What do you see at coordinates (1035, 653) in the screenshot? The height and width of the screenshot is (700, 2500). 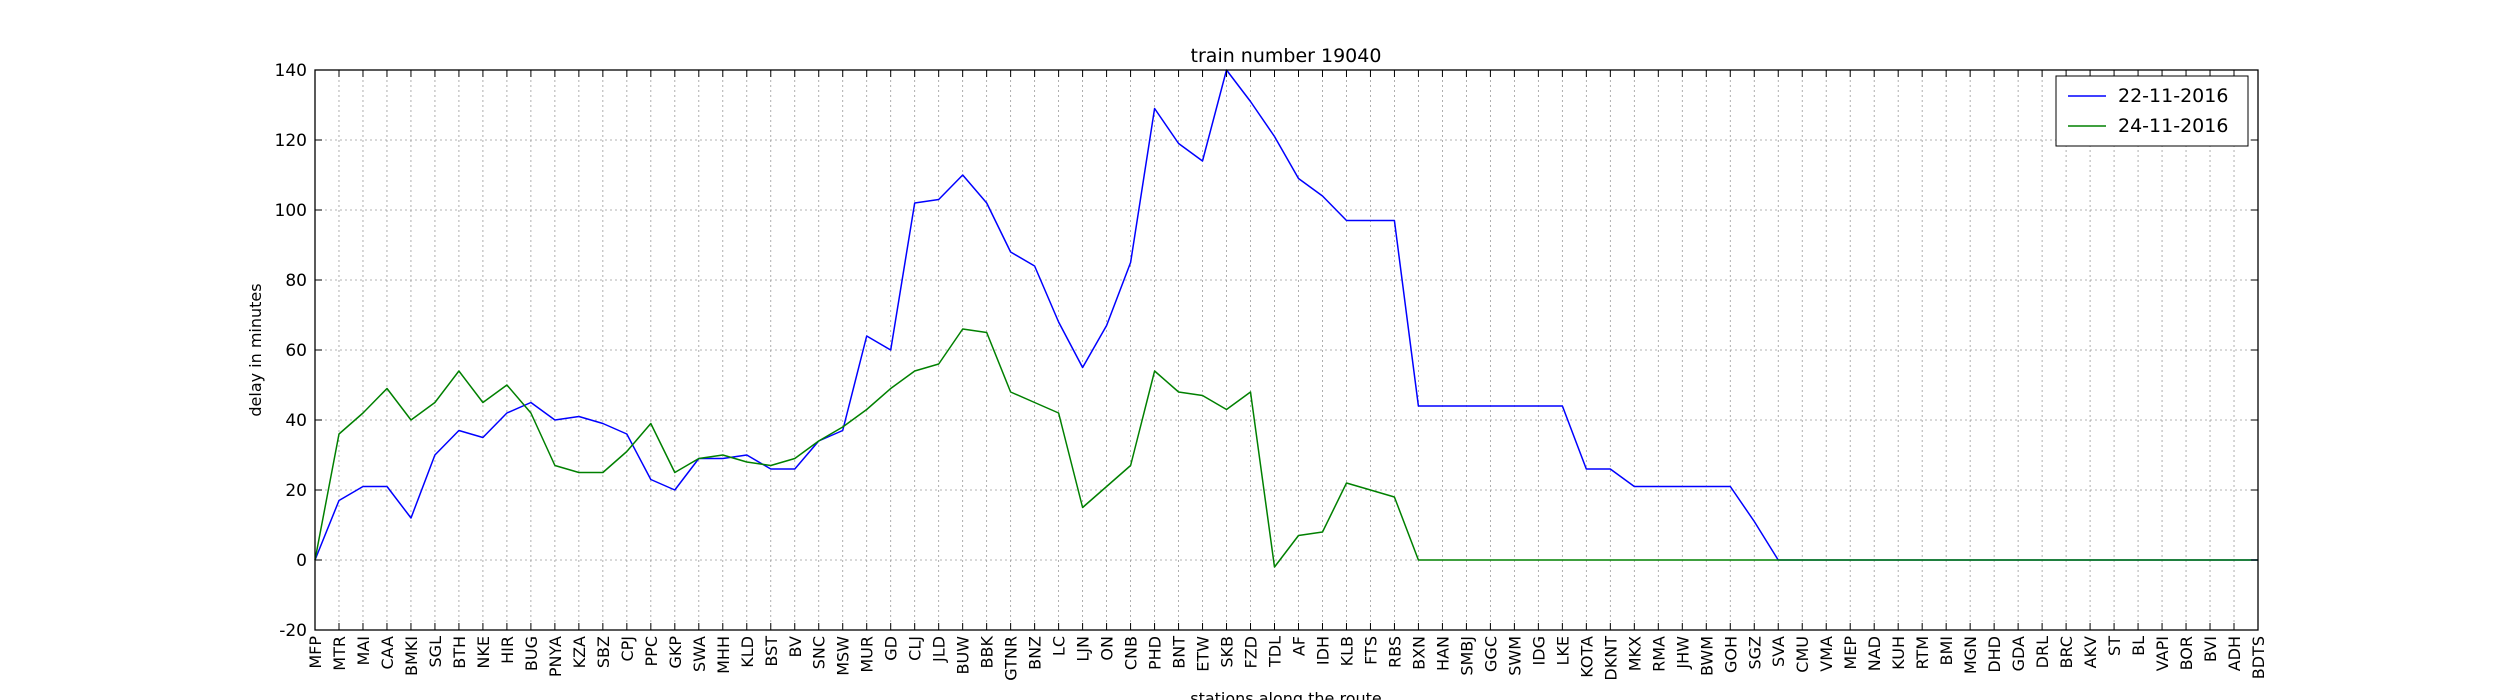 I see `x-tick-label: BNZ` at bounding box center [1035, 653].